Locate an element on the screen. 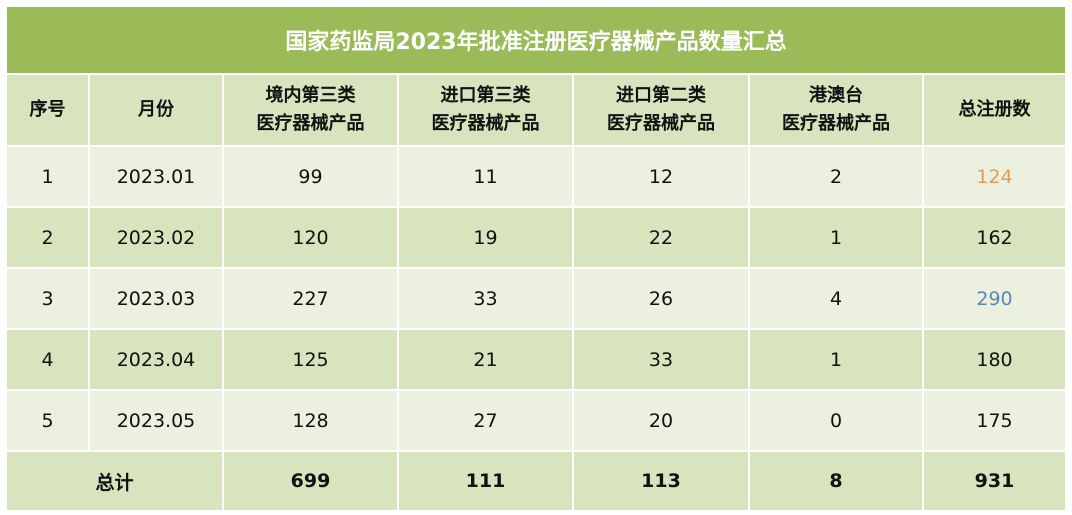 Image resolution: width=1072 pixels, height=515 pixels. total-row: 总计 699 111 113 8 931 is located at coordinates (536, 481).